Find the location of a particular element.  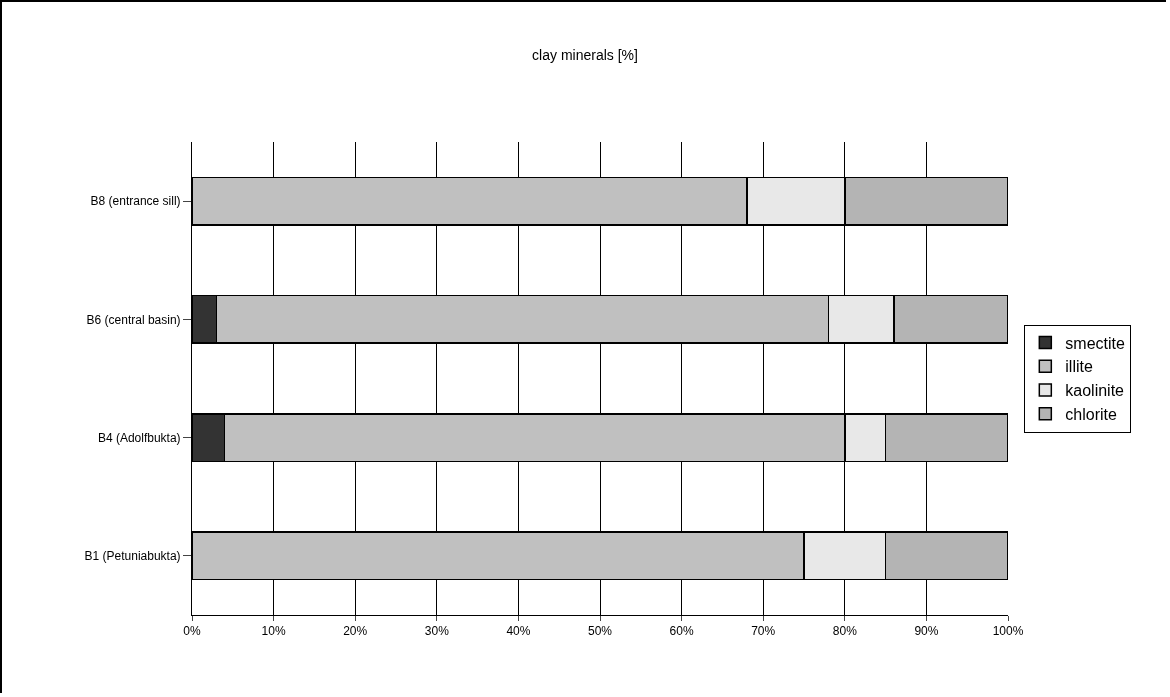

x-tick-label: 10% is located at coordinates (273, 631).